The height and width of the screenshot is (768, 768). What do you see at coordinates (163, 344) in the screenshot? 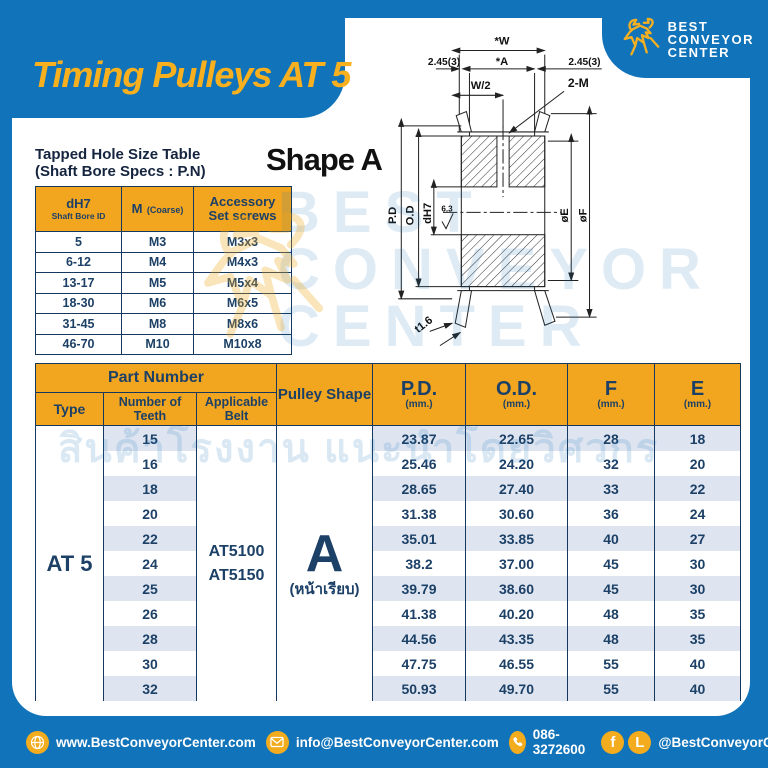
I see `table-row: 46-70 M10 M10x8` at bounding box center [163, 344].